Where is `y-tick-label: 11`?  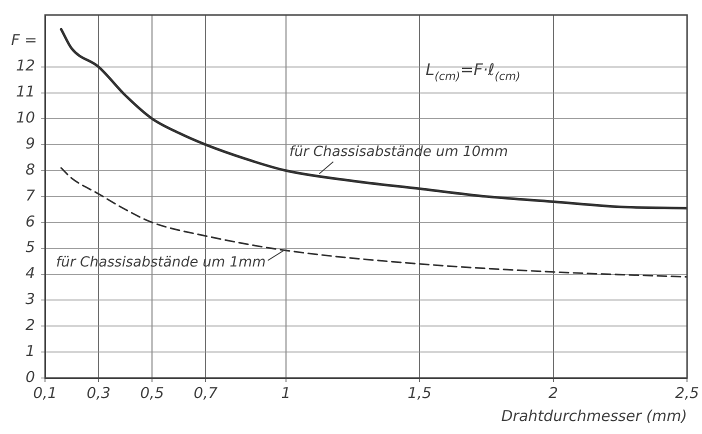
y-tick-label: 11 is located at coordinates (26, 91).